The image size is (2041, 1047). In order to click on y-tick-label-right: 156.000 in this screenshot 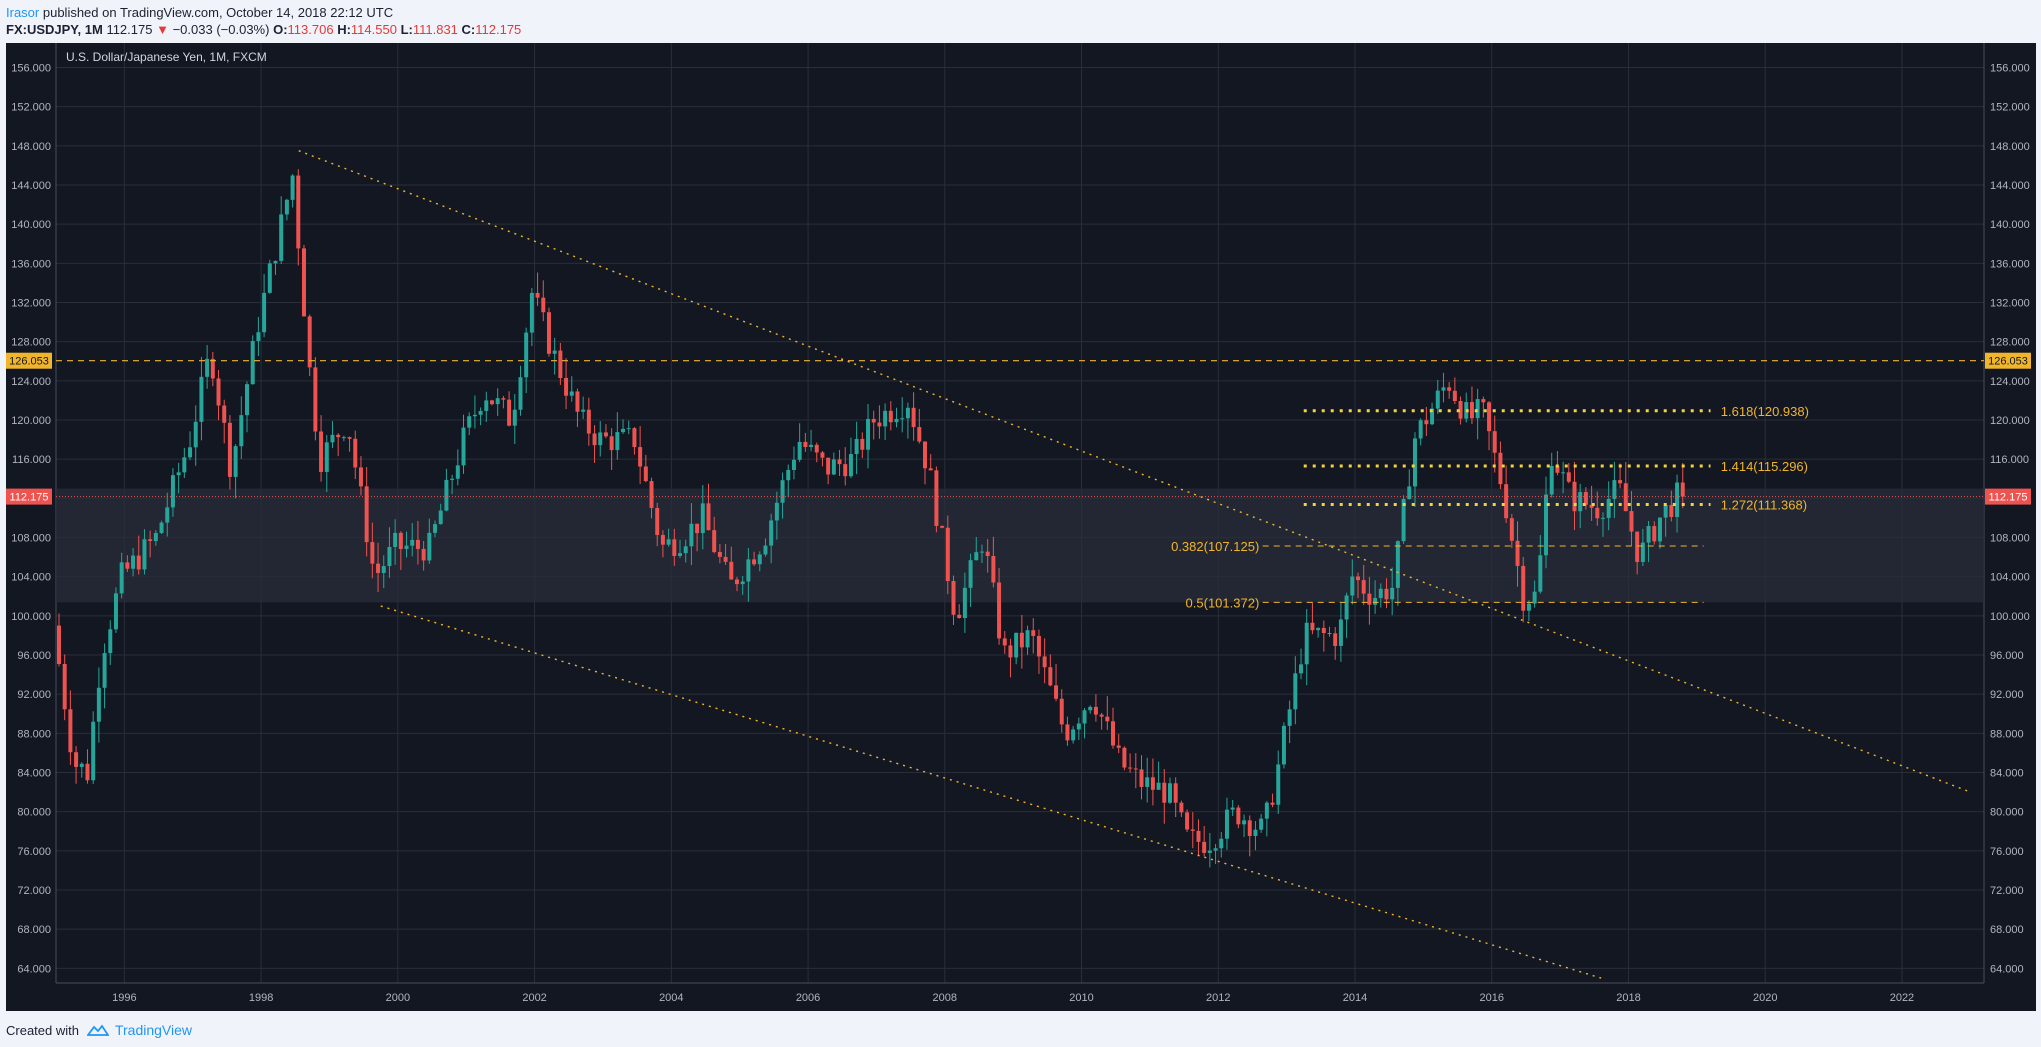, I will do `click(2010, 68)`.